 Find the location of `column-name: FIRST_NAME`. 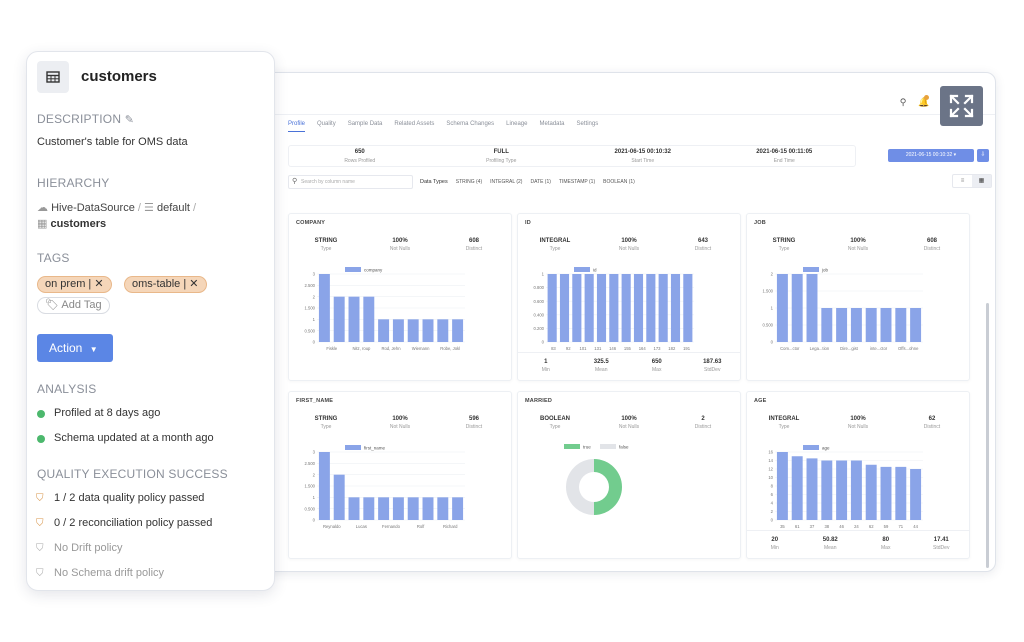

column-name: FIRST_NAME is located at coordinates (315, 401).